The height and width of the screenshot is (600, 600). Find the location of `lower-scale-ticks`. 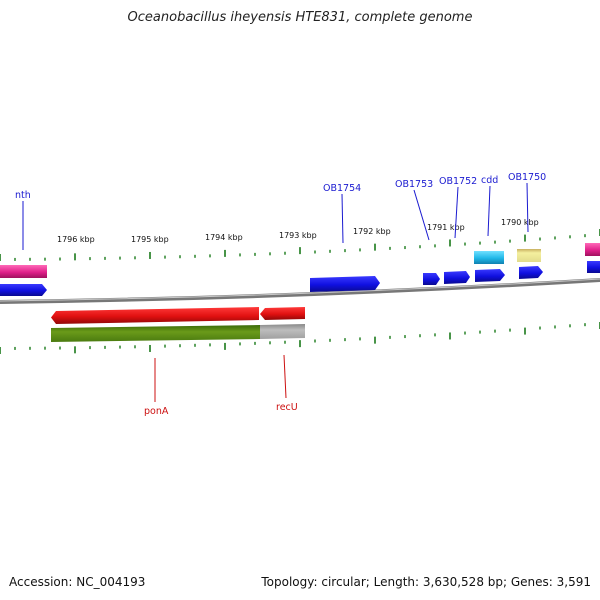

lower-scale-ticks is located at coordinates (300, 338).